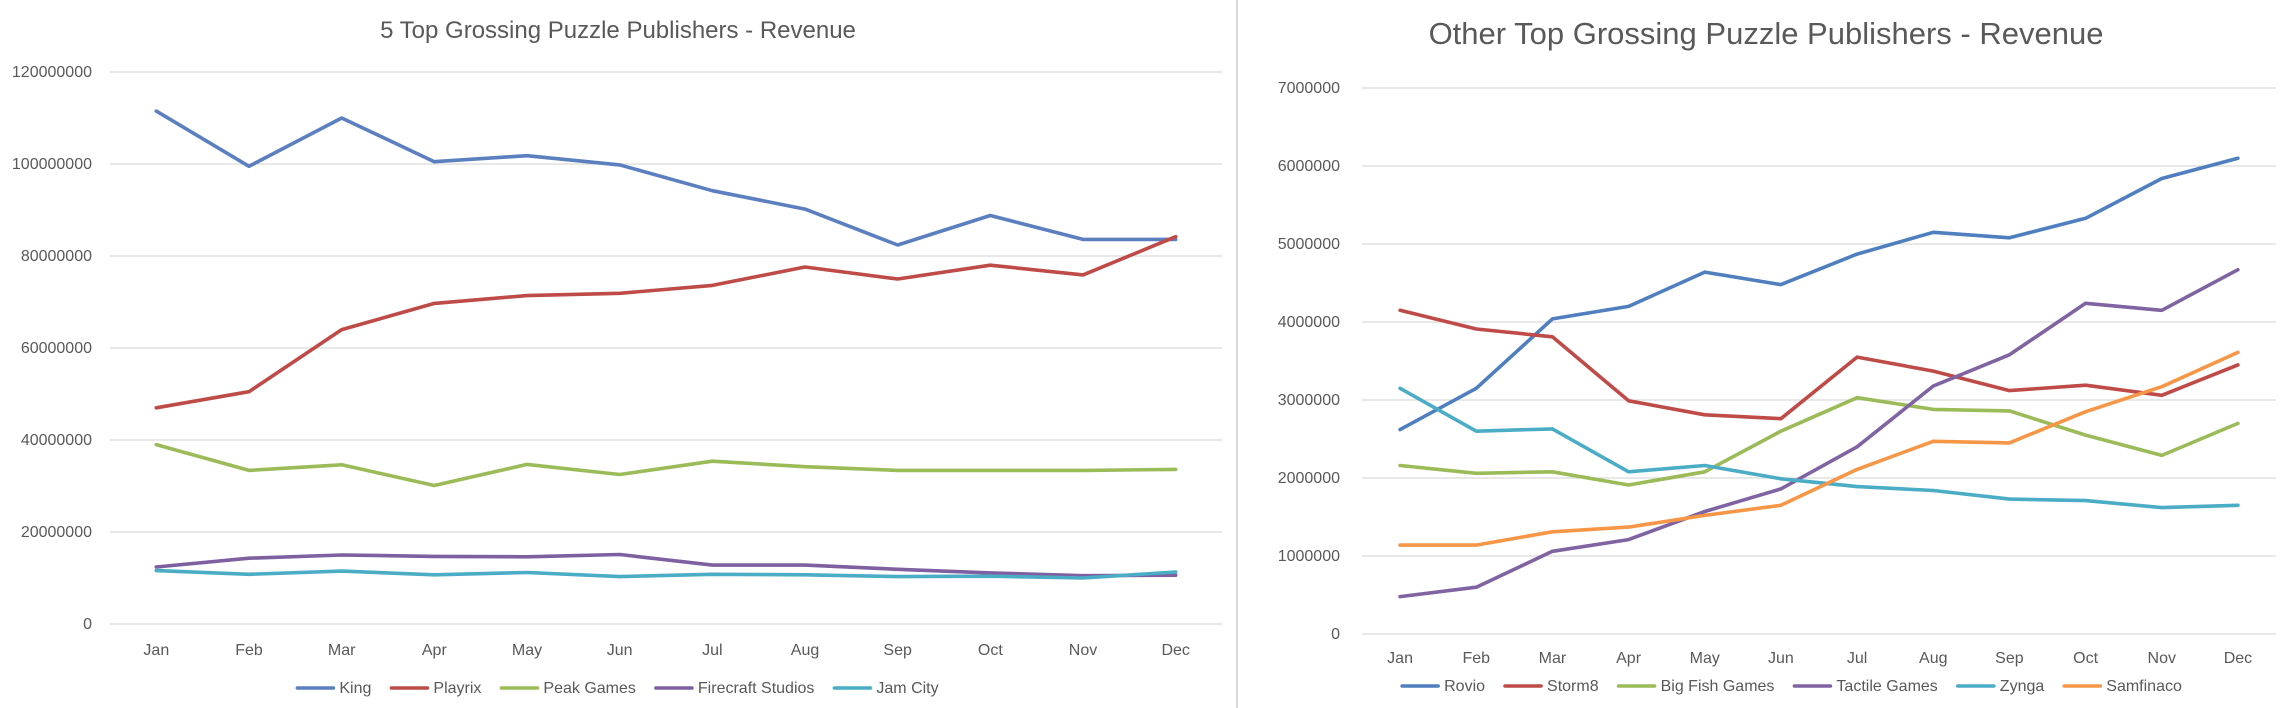  What do you see at coordinates (1629, 658) in the screenshot?
I see `right-chart-x-tick-label: Apr` at bounding box center [1629, 658].